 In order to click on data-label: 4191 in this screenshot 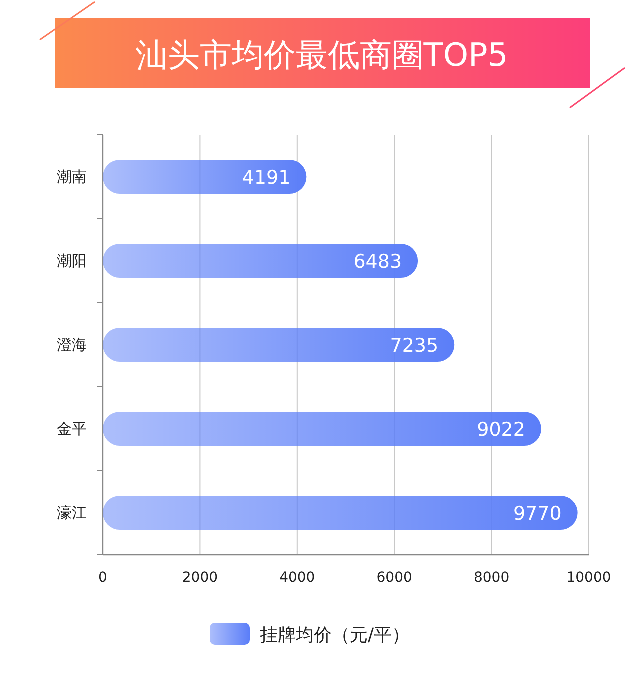, I will do `click(266, 178)`.